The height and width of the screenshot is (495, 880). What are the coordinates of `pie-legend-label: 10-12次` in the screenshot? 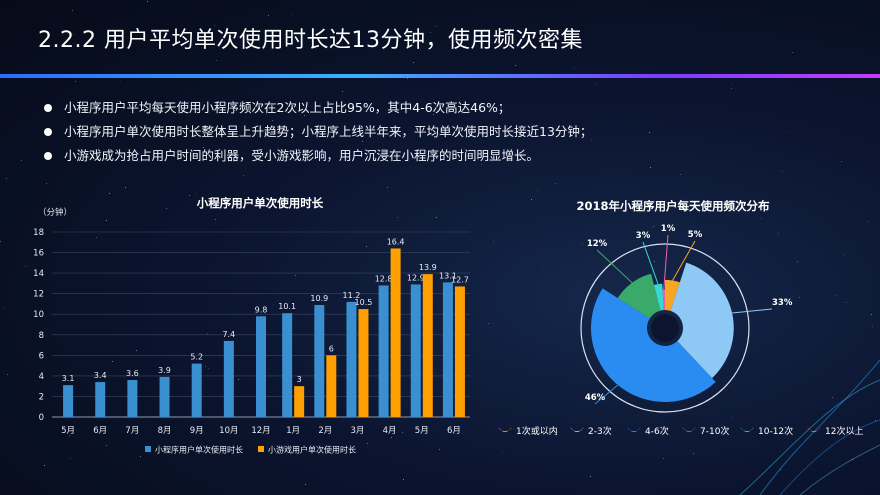 It's located at (775, 431).